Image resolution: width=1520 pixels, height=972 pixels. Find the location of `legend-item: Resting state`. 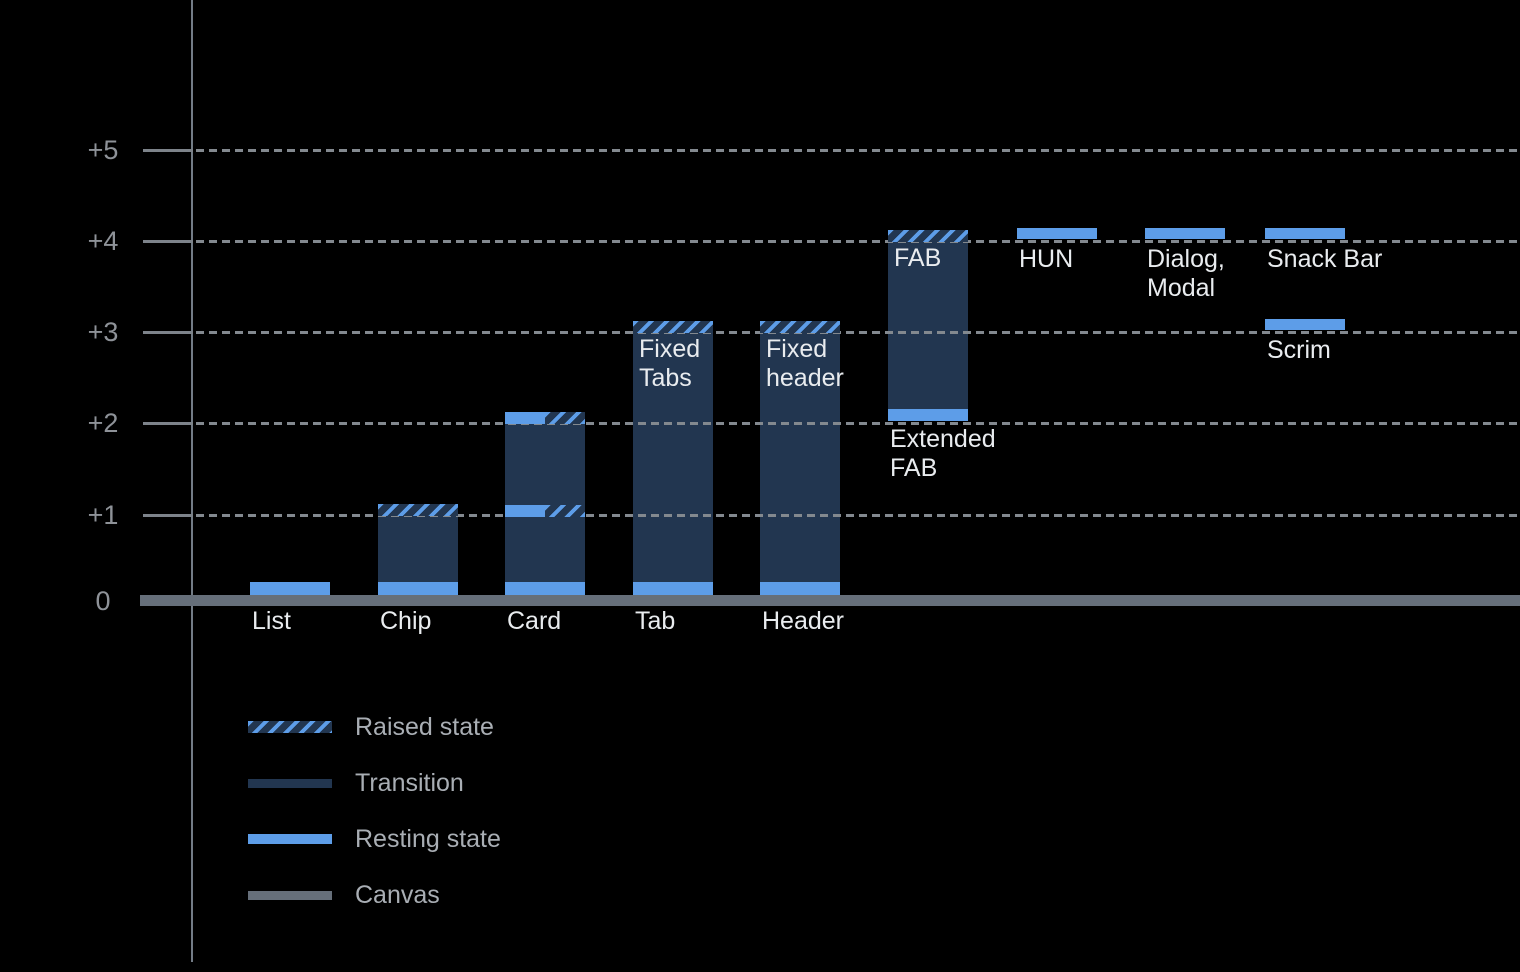

legend-item: Resting state is located at coordinates (374, 839).